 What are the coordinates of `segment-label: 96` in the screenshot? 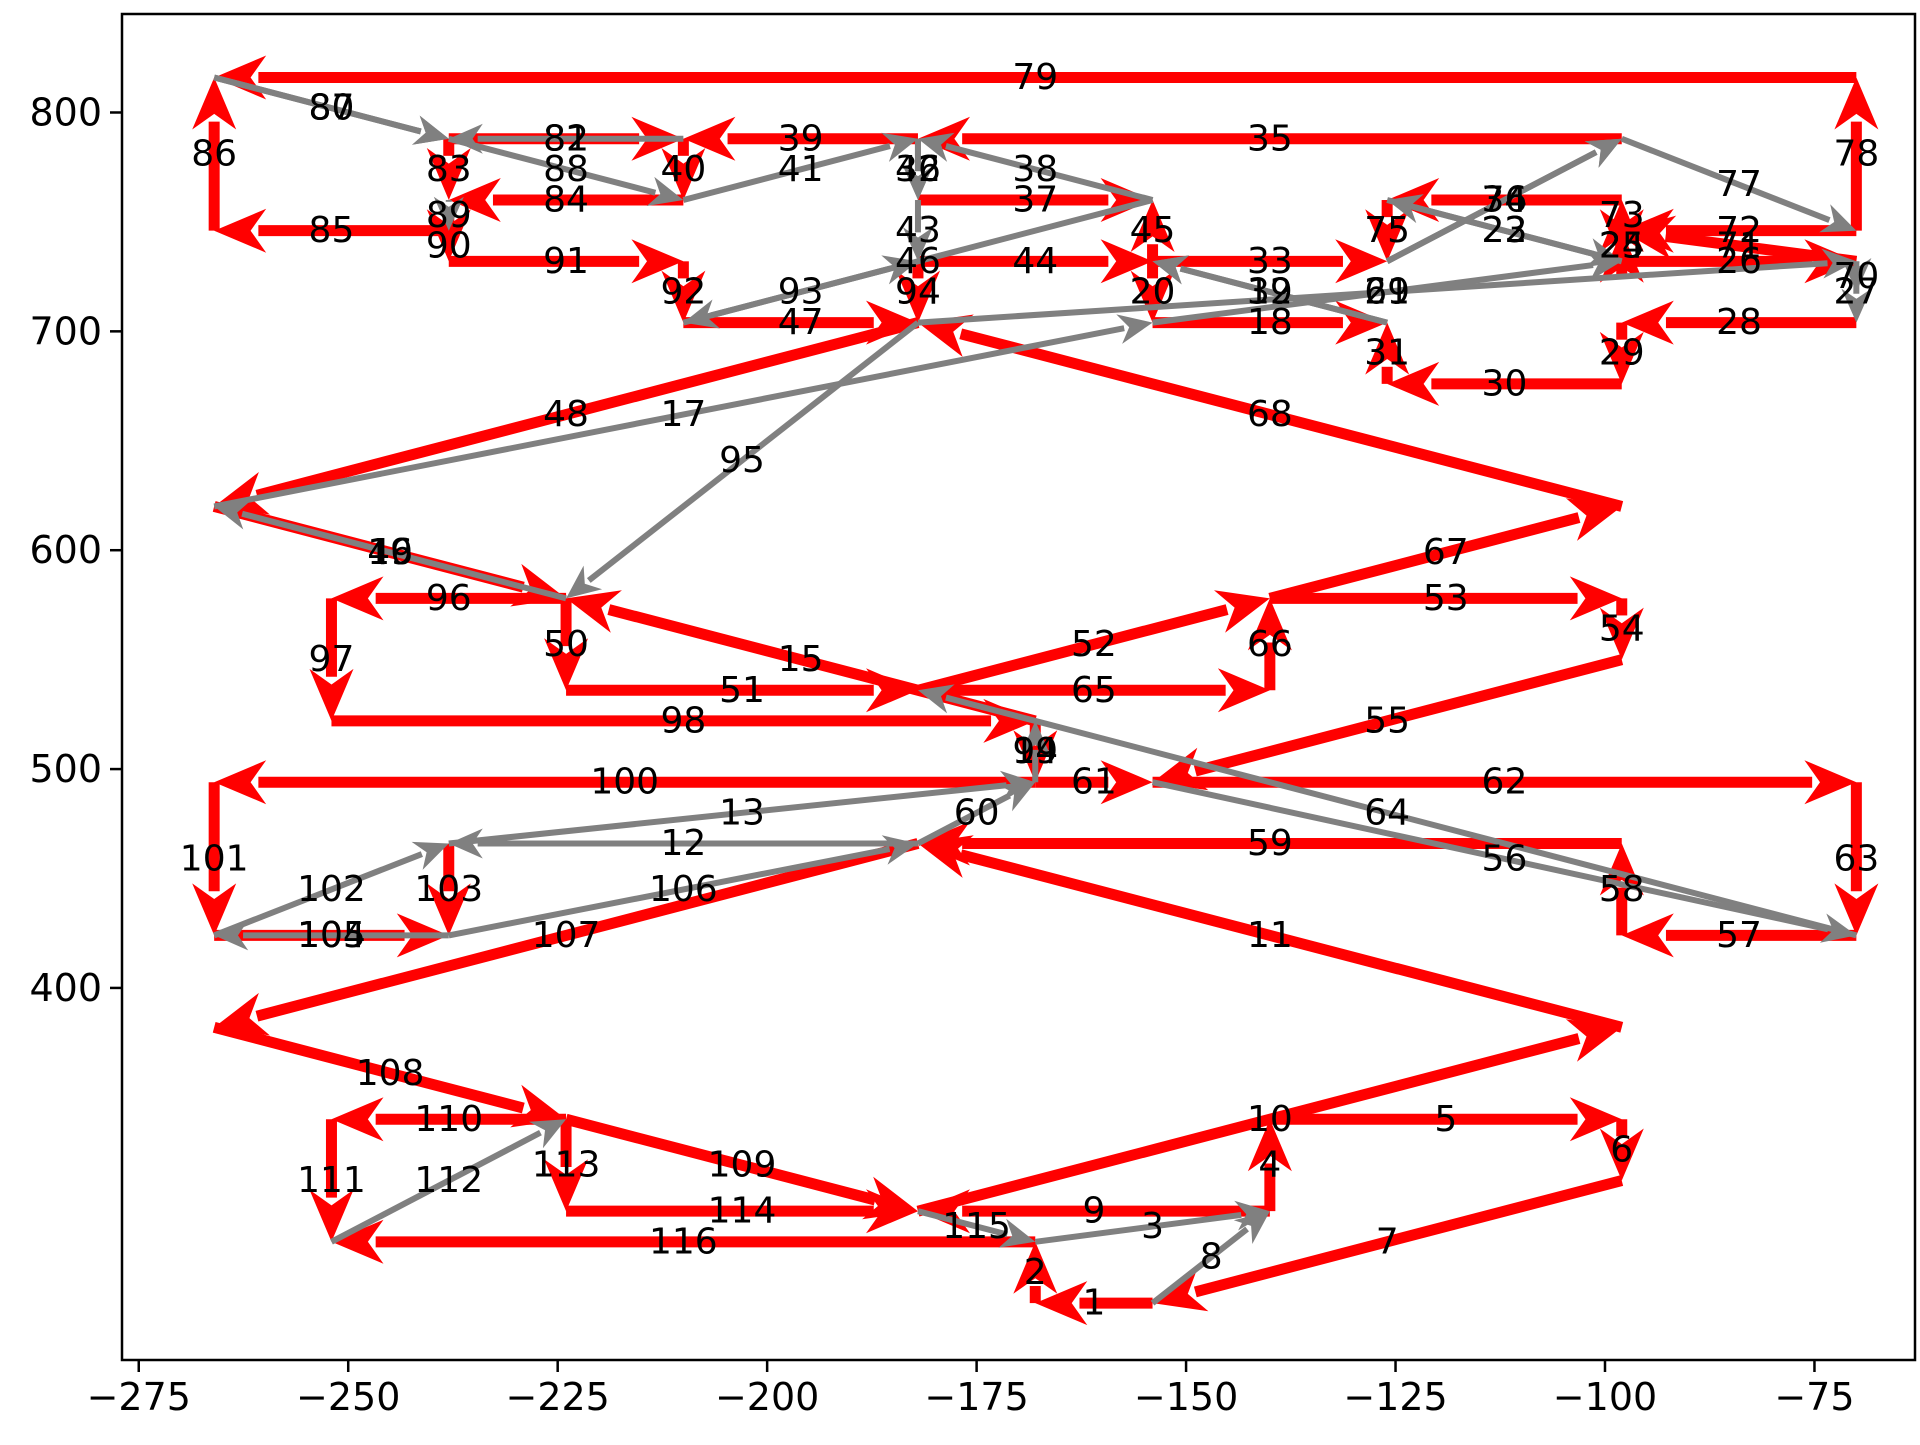 It's located at (449, 598).